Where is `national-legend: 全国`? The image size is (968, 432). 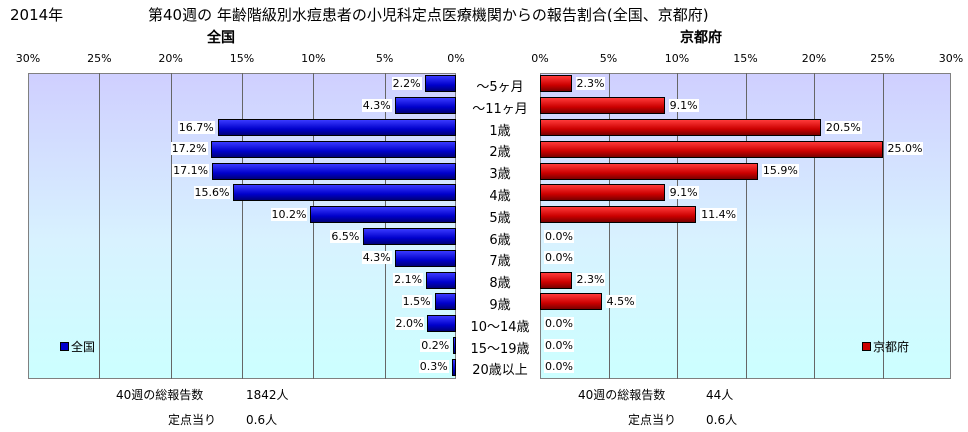
national-legend: 全国 is located at coordinates (77, 346).